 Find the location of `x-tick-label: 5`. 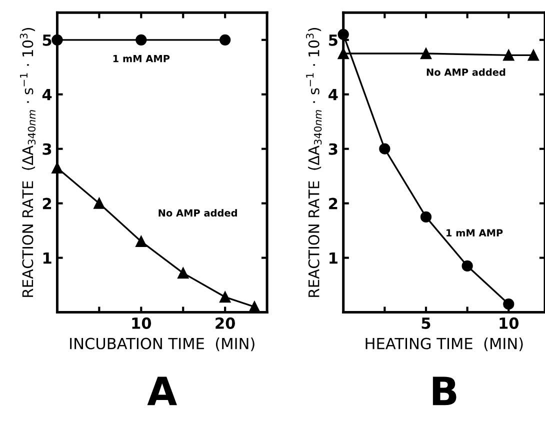

x-tick-label: 5 is located at coordinates (426, 323).